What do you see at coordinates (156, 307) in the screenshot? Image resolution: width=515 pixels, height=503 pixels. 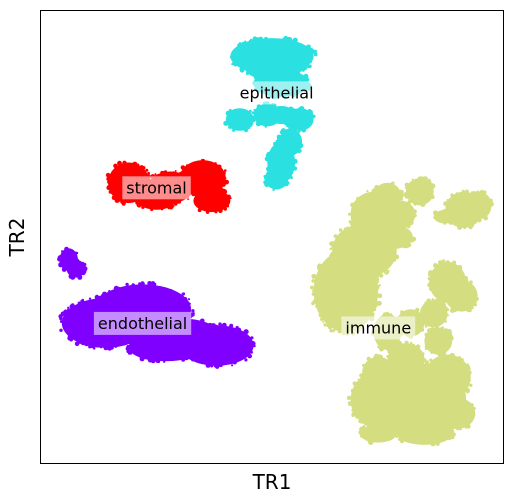 I see `cluster-endothelial` at bounding box center [156, 307].